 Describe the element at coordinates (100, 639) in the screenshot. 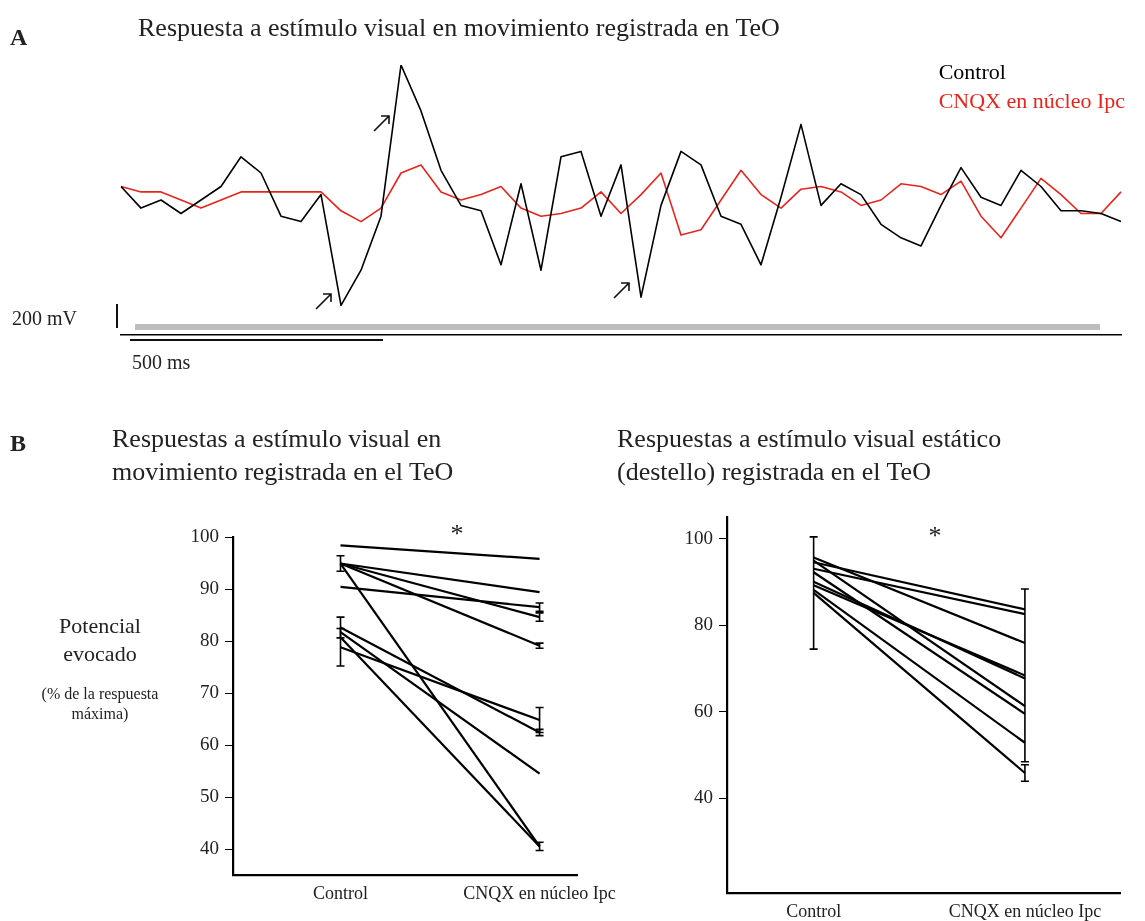

I see `y-axis-title: Potencial evocado` at that location.